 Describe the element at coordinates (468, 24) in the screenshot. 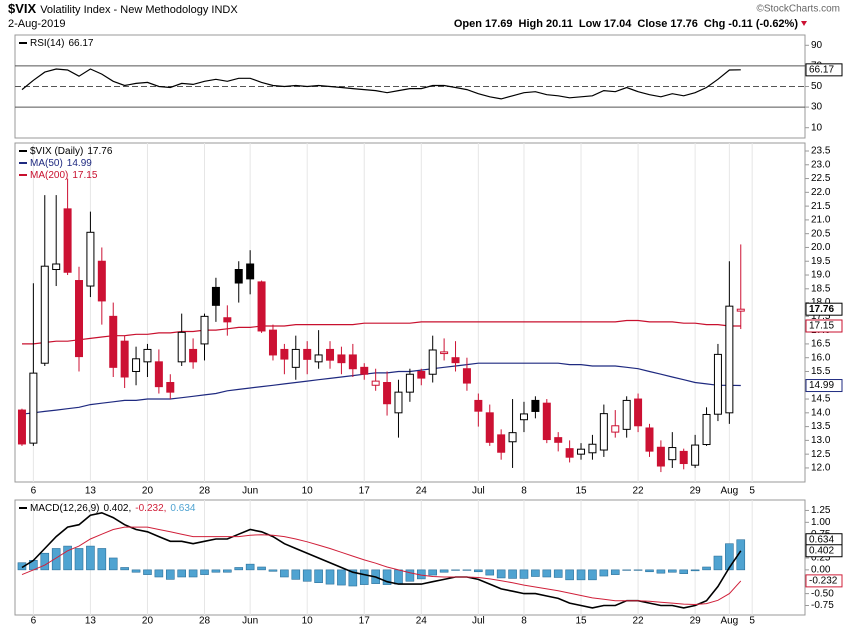

I see `quote-label: Open` at that location.